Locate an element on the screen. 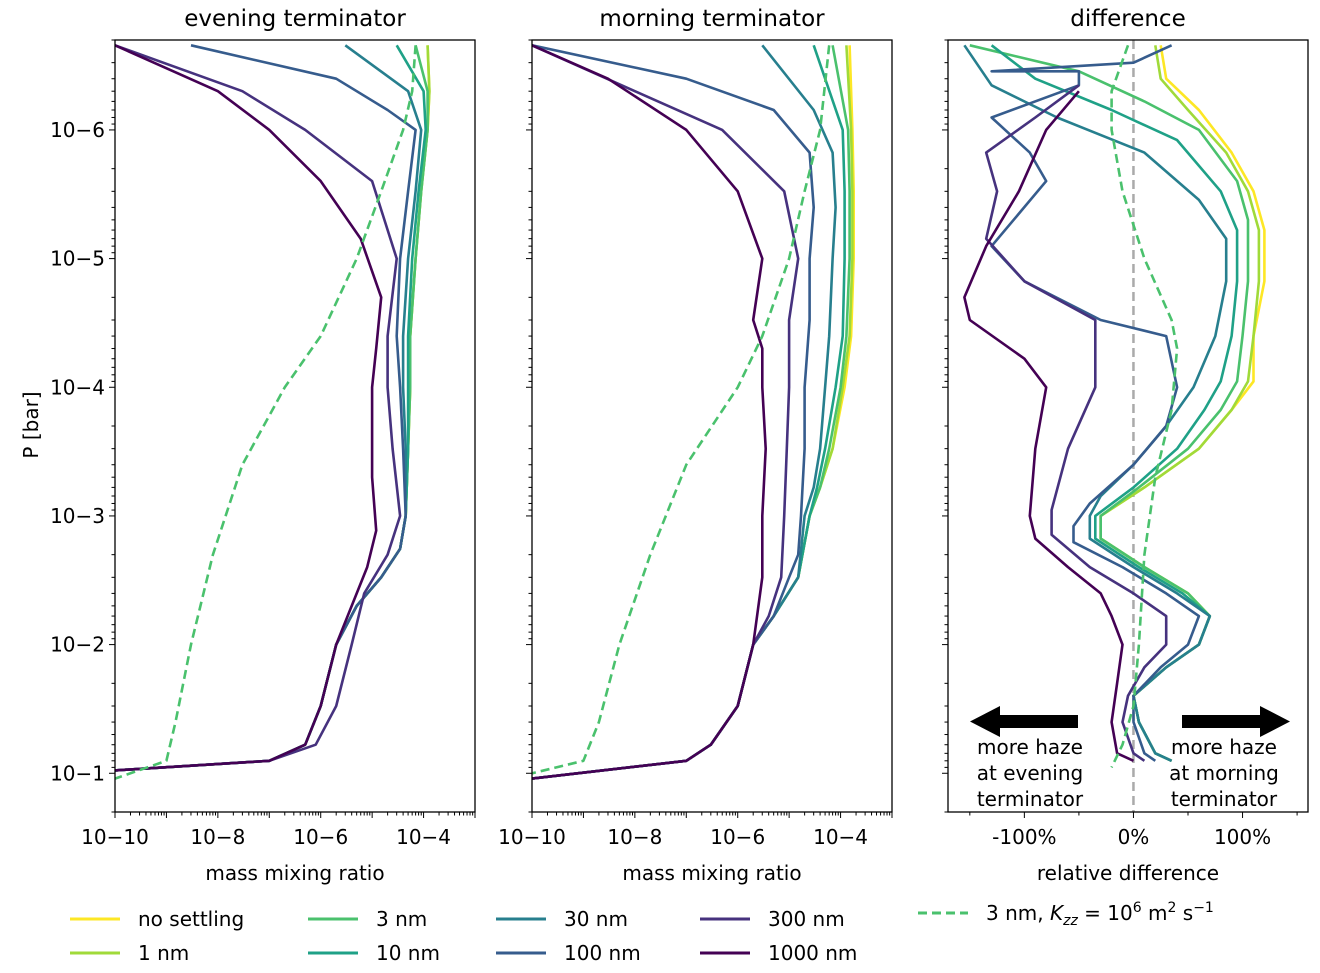 Image resolution: width=1320 pixels, height=973 pixels. x-tick-label: 0% is located at coordinates (1134, 837).